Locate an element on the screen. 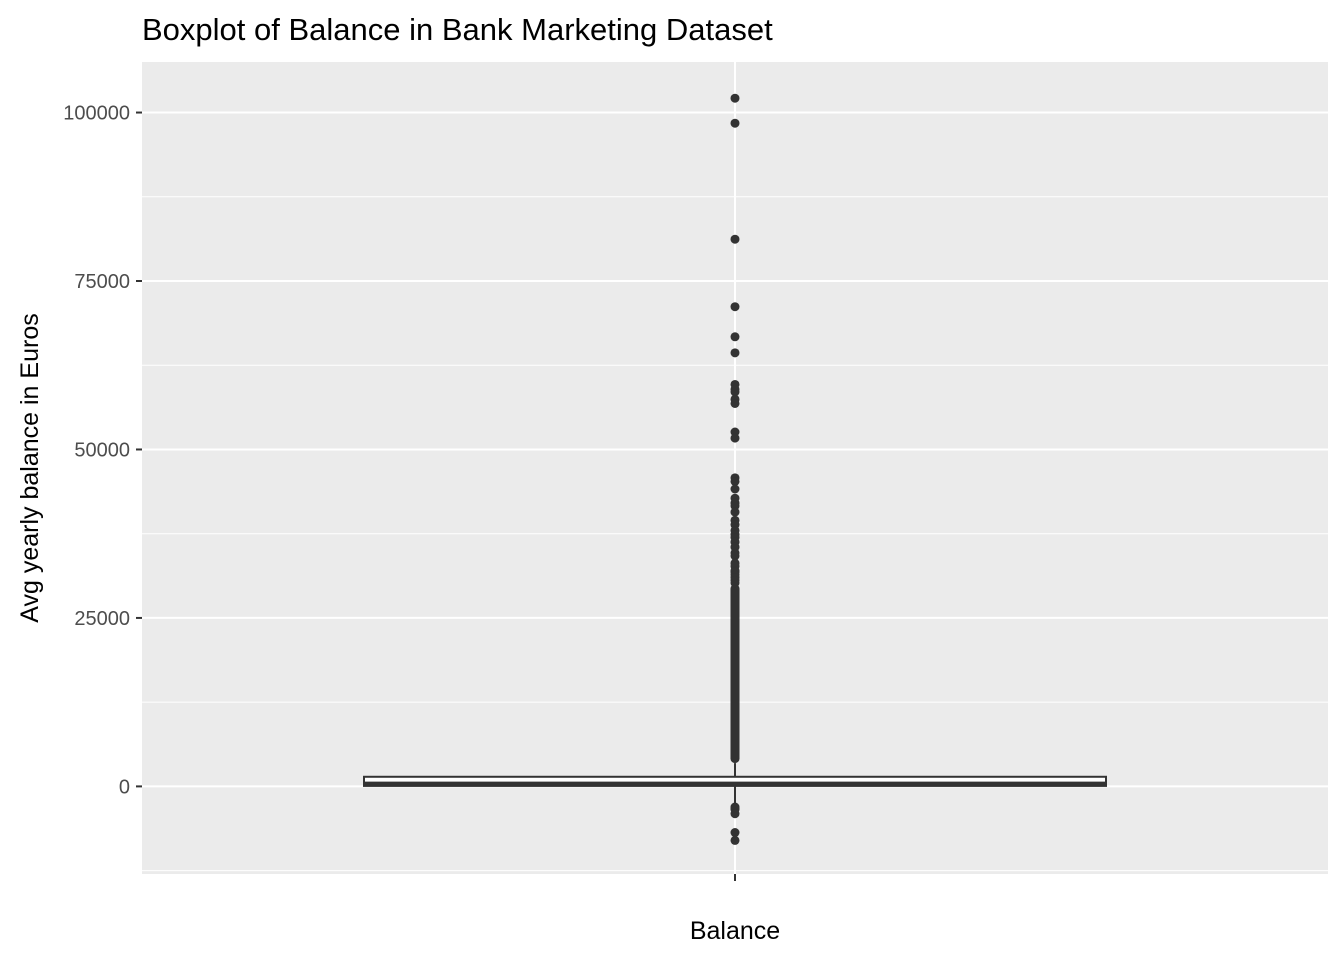  y-tick-label: 50000 is located at coordinates (102, 450).